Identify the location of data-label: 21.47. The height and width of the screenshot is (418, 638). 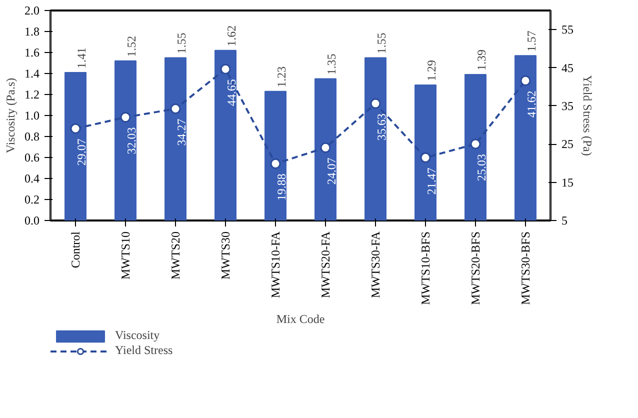
(431, 181).